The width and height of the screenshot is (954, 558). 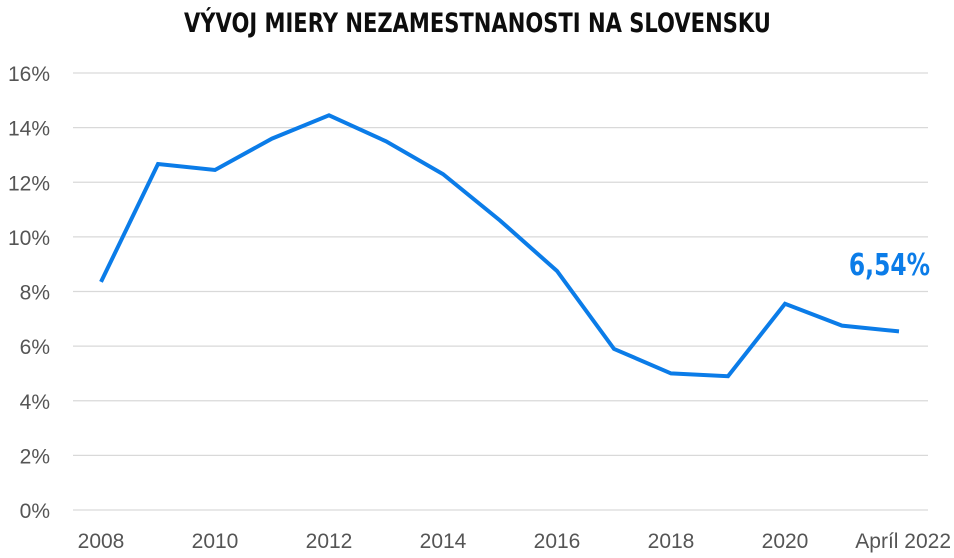 I want to click on y-axis-ticks: 0% 2% 4% 6% 8% 10% 12% 14% 16%, so click(x=29, y=293).